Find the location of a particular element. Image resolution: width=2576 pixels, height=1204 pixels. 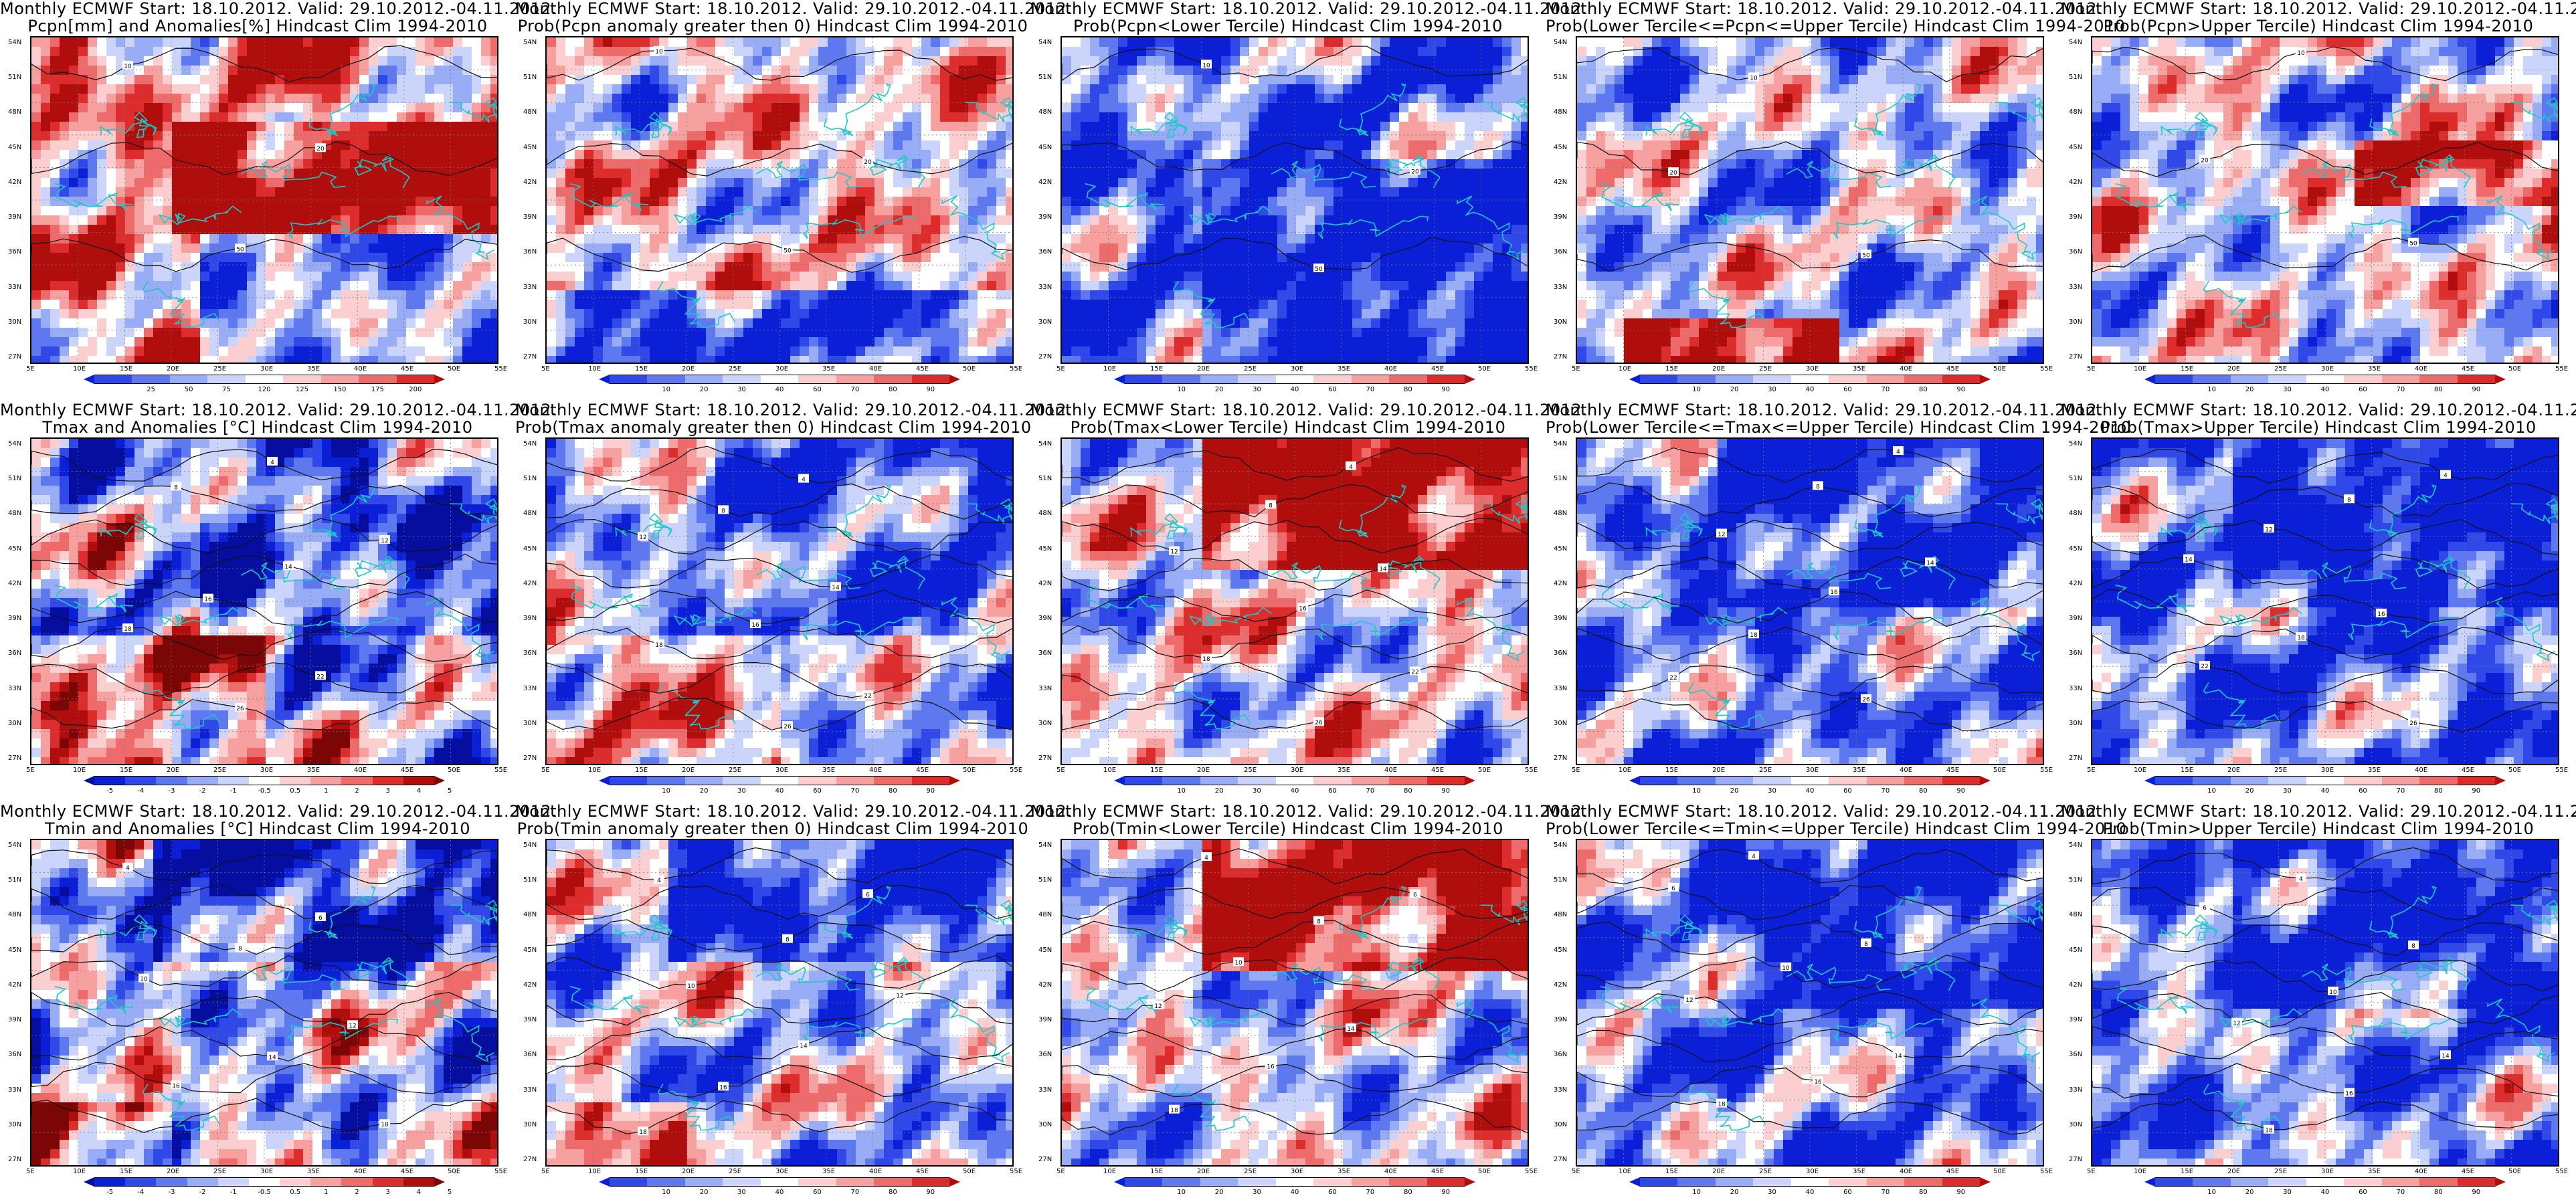

contour-label: 8 is located at coordinates (2349, 500).